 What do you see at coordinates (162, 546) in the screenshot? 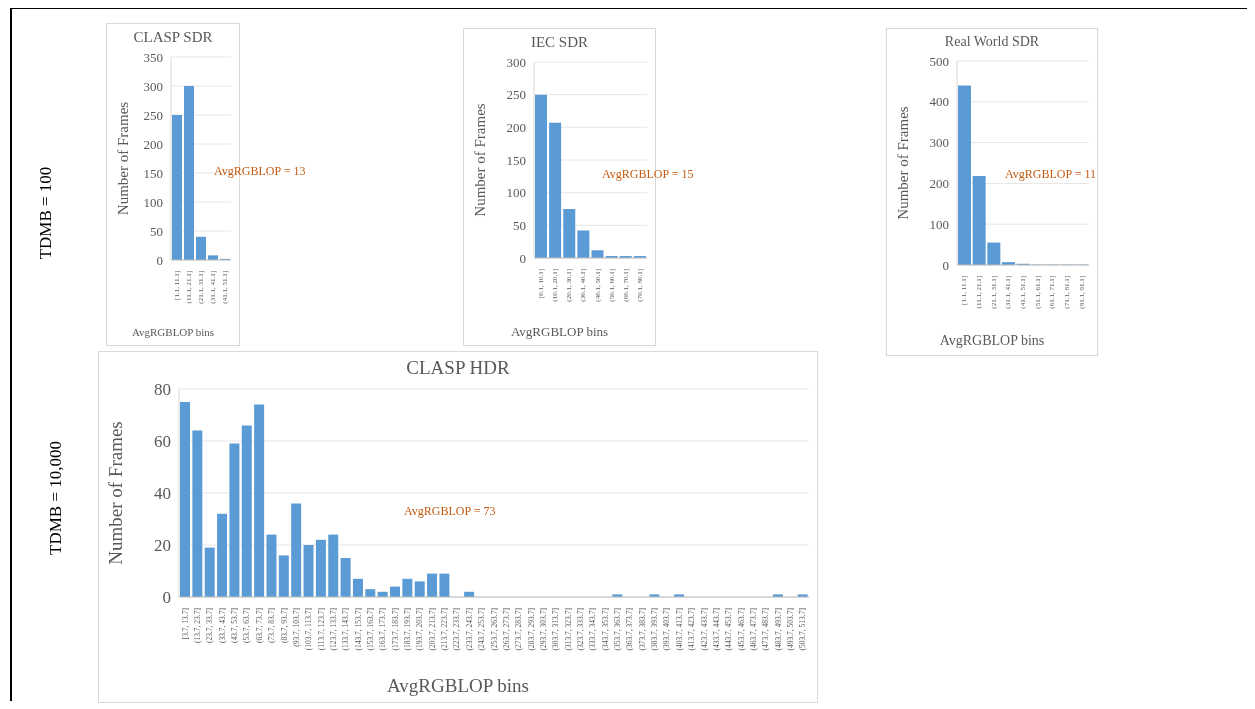
I see `y-tick-label: 20` at bounding box center [162, 546].